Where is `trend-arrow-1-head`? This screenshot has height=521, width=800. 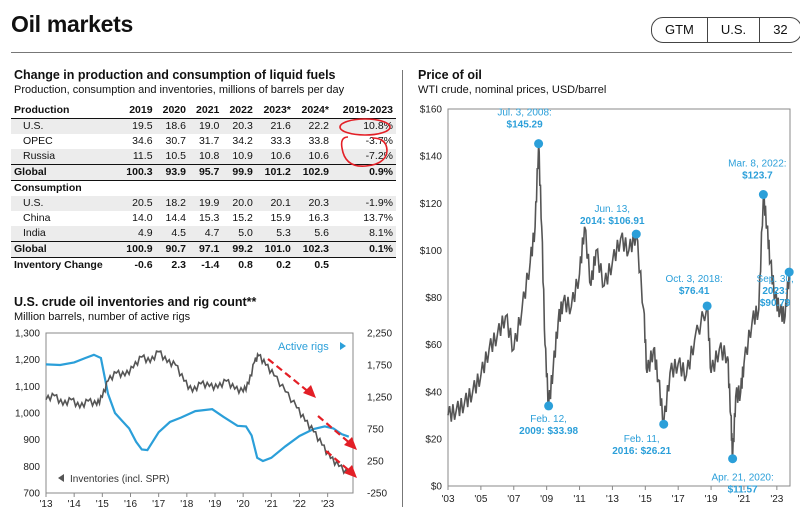
trend-arrow-1-head is located at coordinates (309, 391).